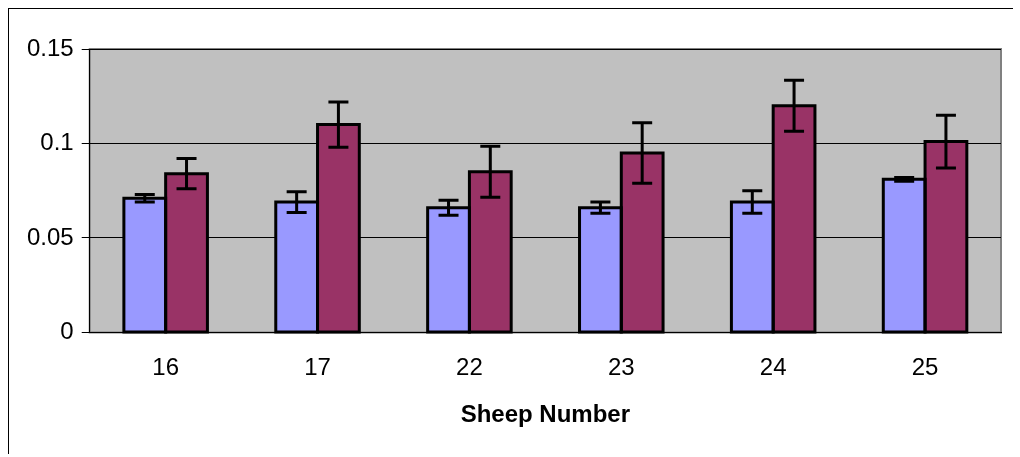 This screenshot has width=1020, height=457. Describe the element at coordinates (621, 367) in the screenshot. I see `x-tick-label: 23` at that location.